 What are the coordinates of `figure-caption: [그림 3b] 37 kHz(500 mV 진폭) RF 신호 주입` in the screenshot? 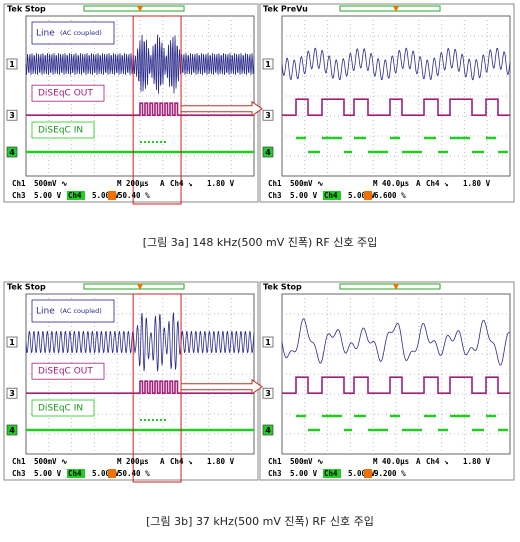 It's located at (260, 521).